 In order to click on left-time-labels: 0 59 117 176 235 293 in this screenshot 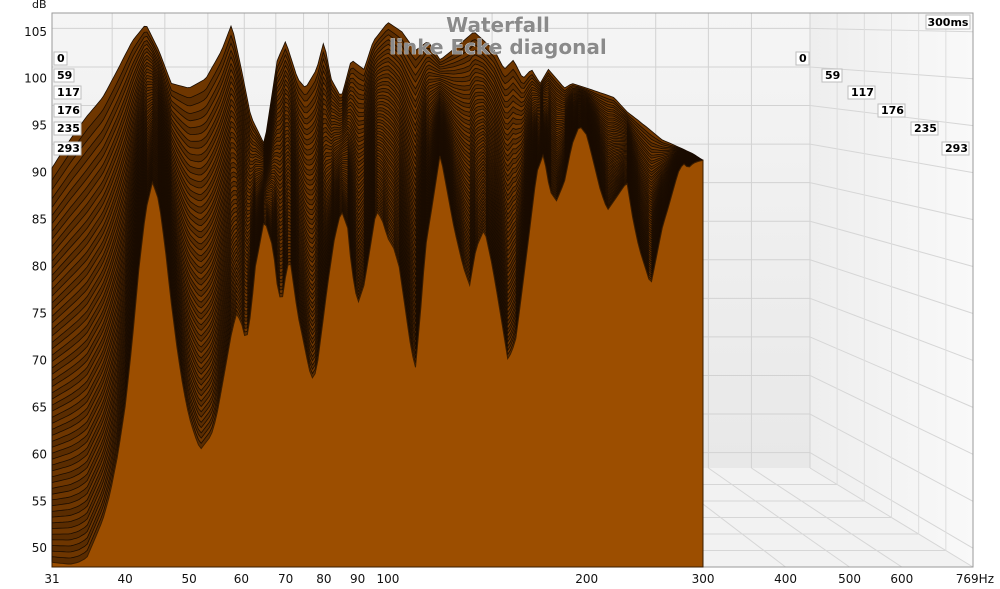, I will do `click(67, 103)`.